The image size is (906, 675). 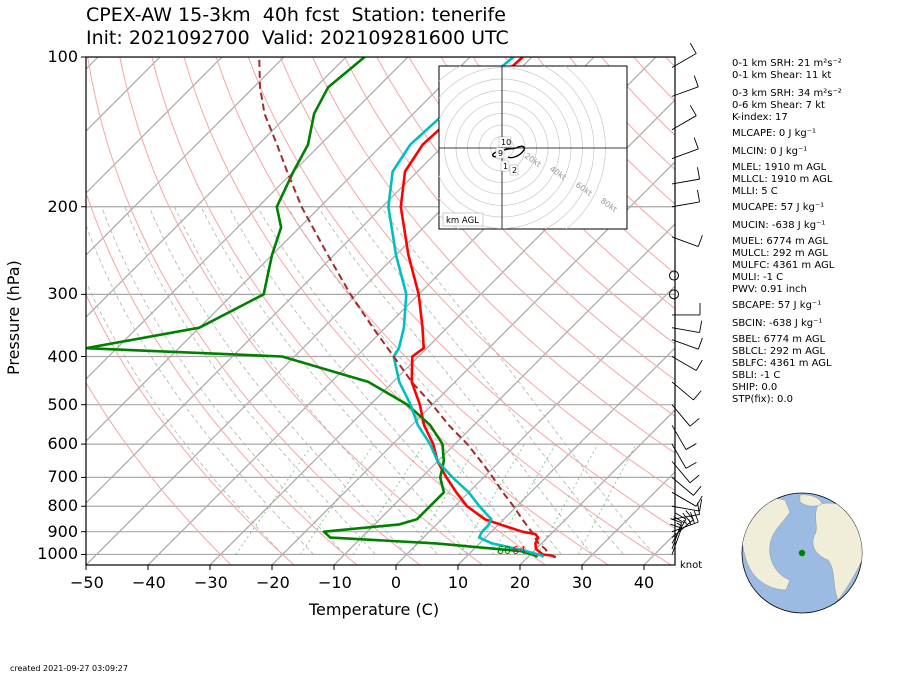 What do you see at coordinates (62, 477) in the screenshot?
I see `y-tick-label: 700` at bounding box center [62, 477].